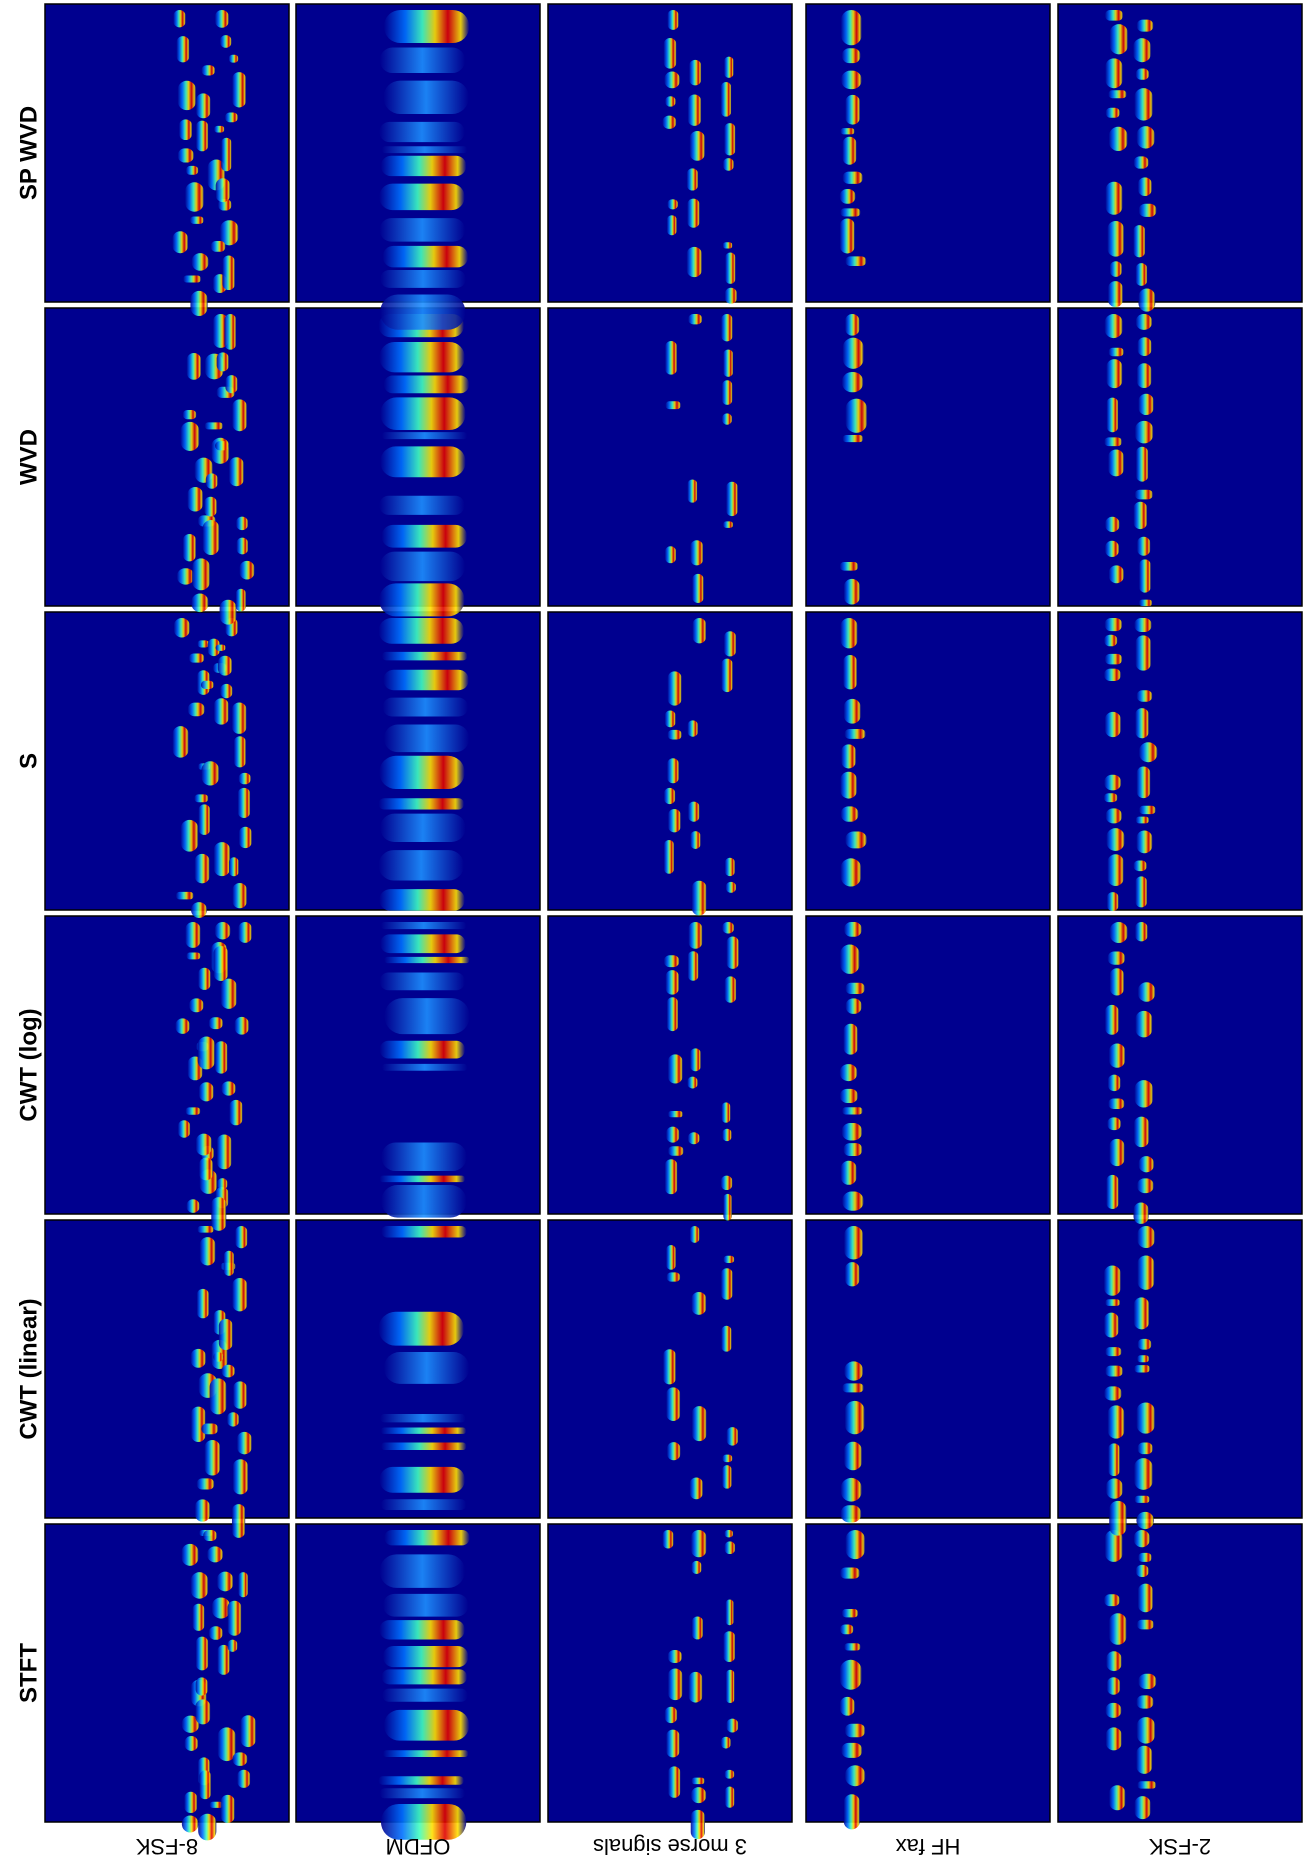  What do you see at coordinates (418, 1846) in the screenshot?
I see `signal-label: OFDM` at bounding box center [418, 1846].